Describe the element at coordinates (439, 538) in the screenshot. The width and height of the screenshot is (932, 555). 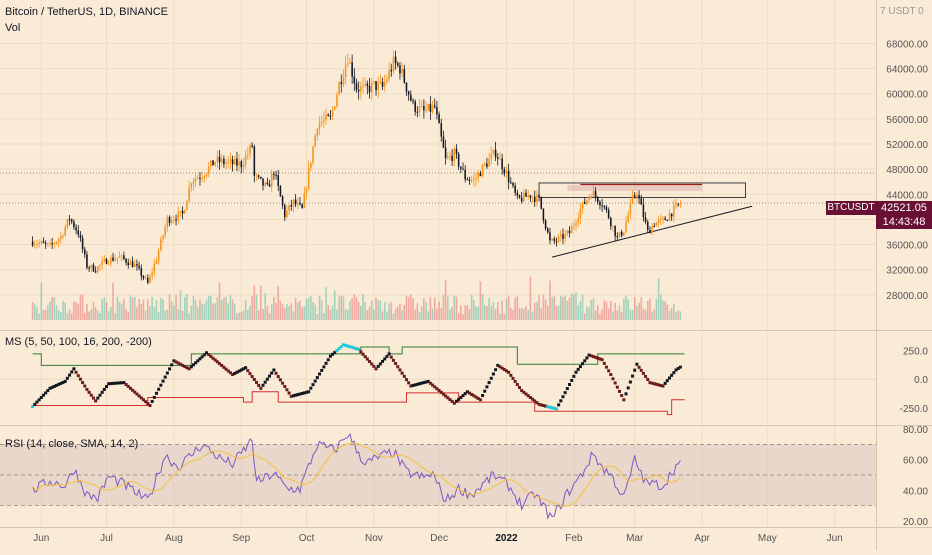
I see `x-tick-label: Dec` at that location.